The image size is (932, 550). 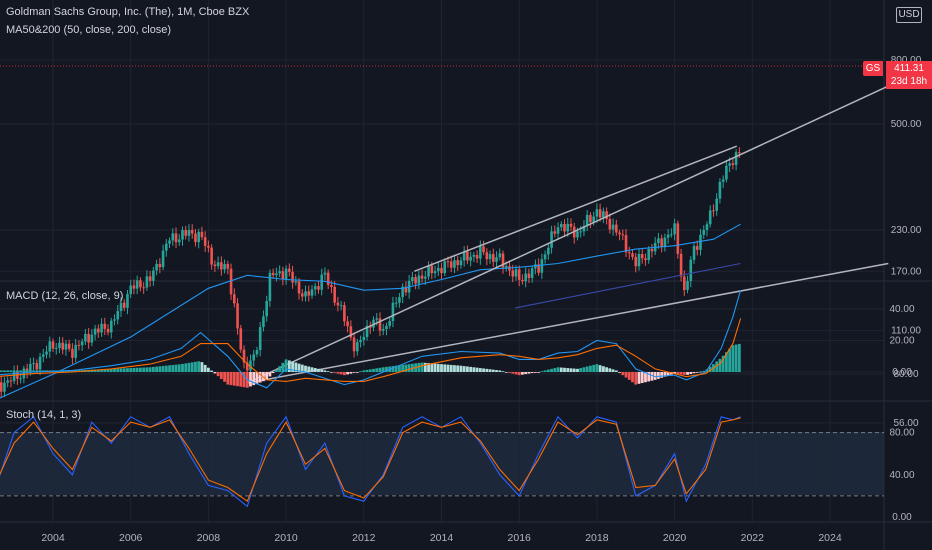 I want to click on stoch-k-line, so click(x=370, y=461).